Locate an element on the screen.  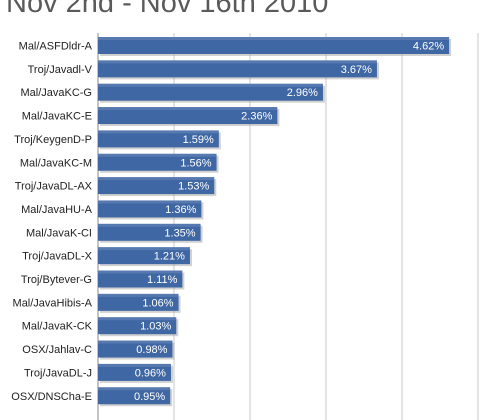
value-label: 1.53% is located at coordinates (193, 187).